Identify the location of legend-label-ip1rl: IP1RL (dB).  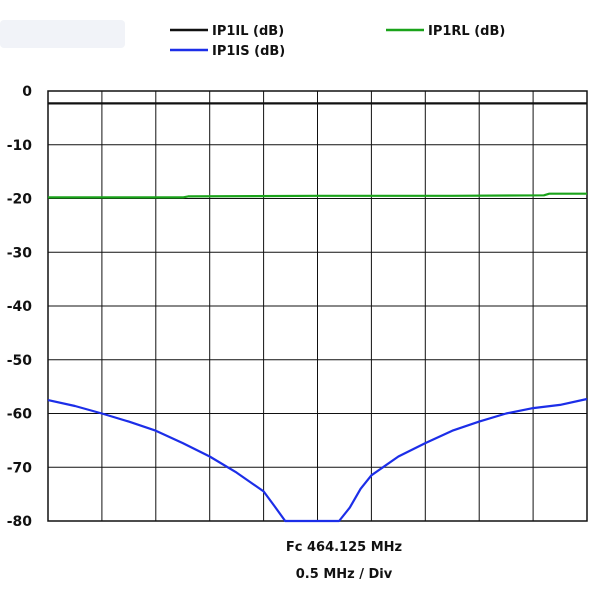
(466, 31).